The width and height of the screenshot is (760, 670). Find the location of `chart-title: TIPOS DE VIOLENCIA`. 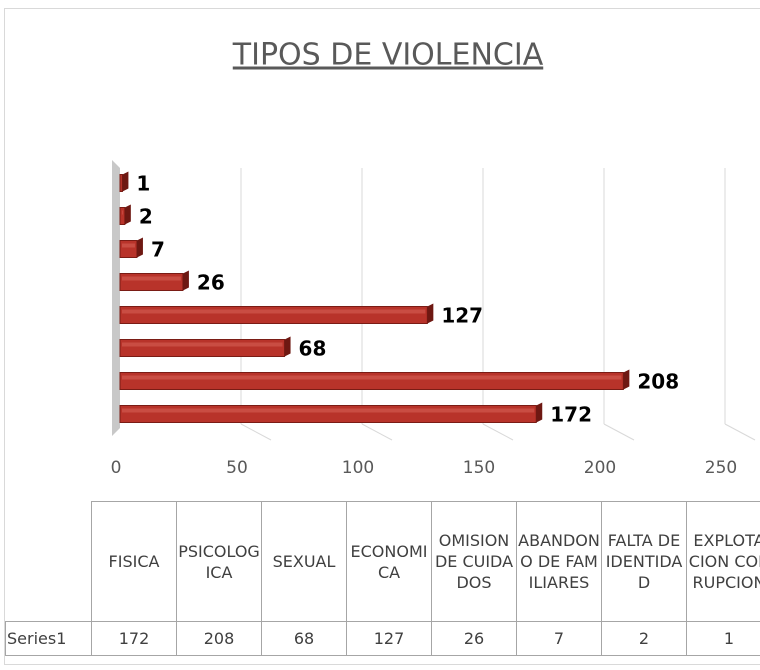

chart-title: TIPOS DE VIOLENCIA is located at coordinates (388, 55).